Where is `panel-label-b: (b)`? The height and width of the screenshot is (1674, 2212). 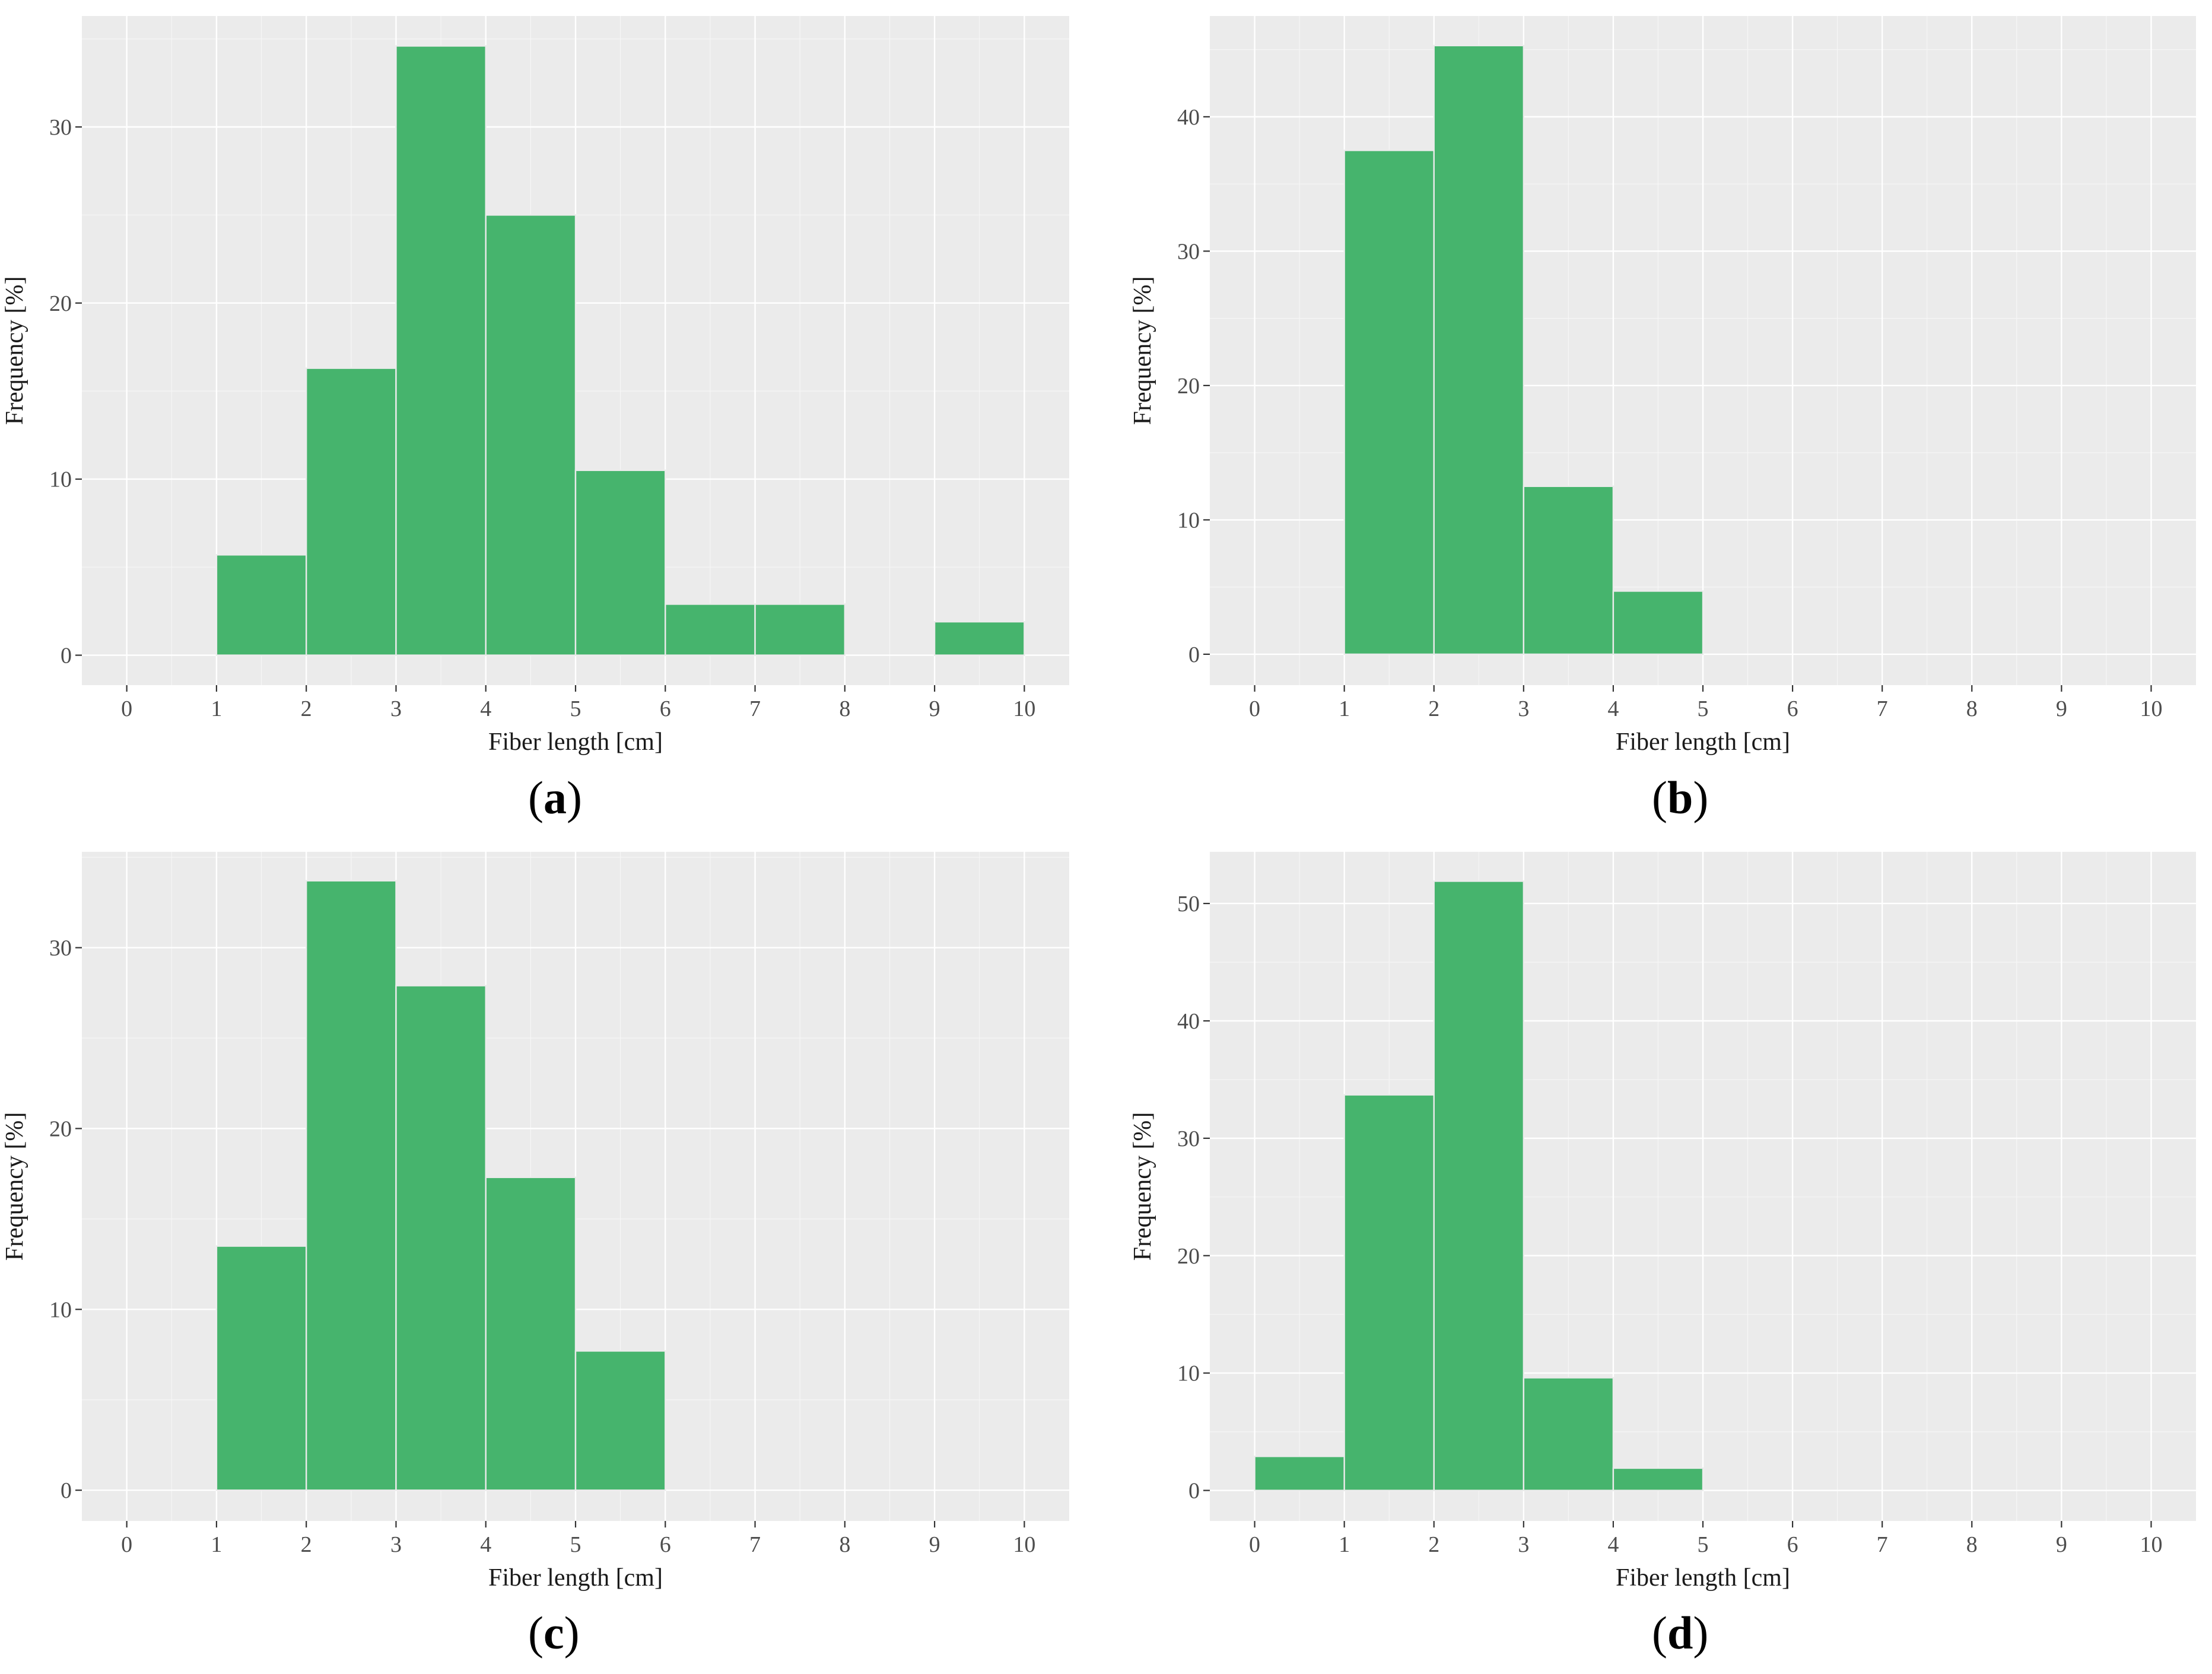
panel-label-b: (b) is located at coordinates (1681, 797).